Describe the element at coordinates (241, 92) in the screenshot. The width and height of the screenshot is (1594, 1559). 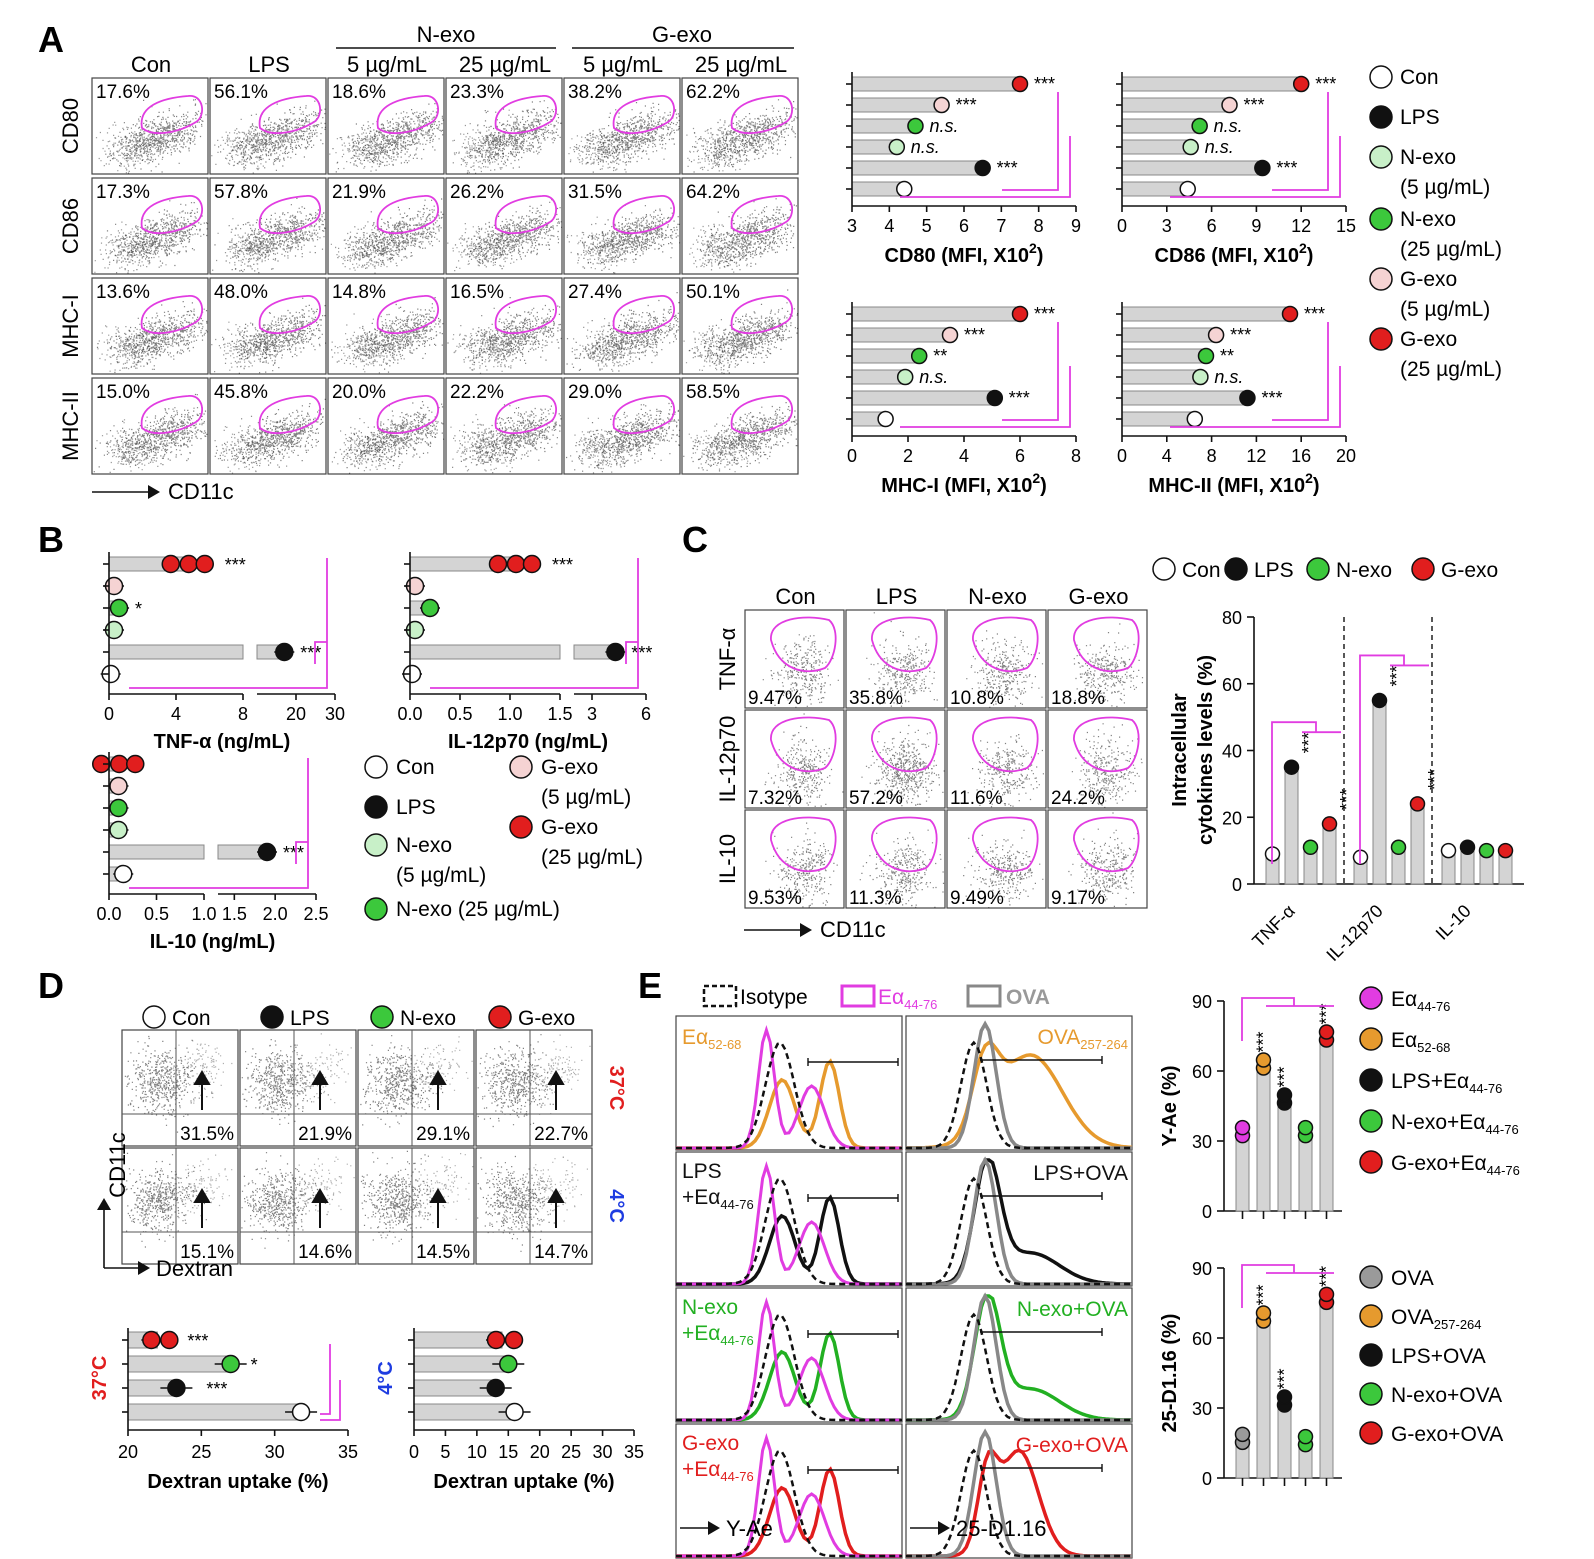
I see `panel-a-pct-0-1: 56.1%` at that location.